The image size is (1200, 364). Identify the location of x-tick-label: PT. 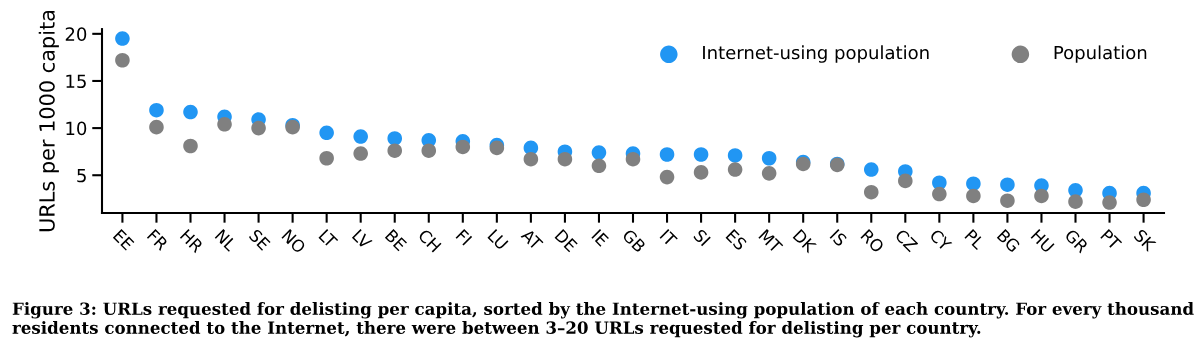
(1111, 240).